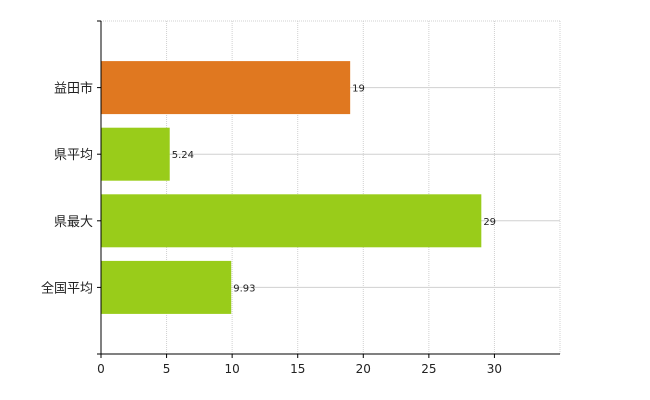 This screenshot has height=400, width=650. What do you see at coordinates (167, 369) in the screenshot?
I see `x-tick-label: 5` at bounding box center [167, 369].